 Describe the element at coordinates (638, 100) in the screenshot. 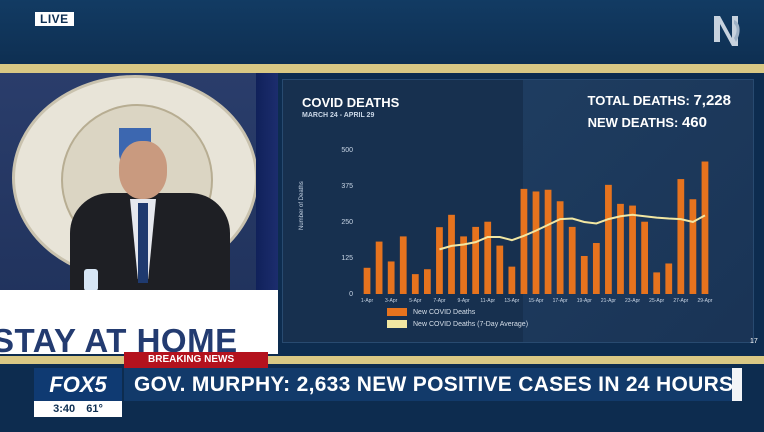

I see `total-deaths-label: TOTAL DEATHS:` at that location.